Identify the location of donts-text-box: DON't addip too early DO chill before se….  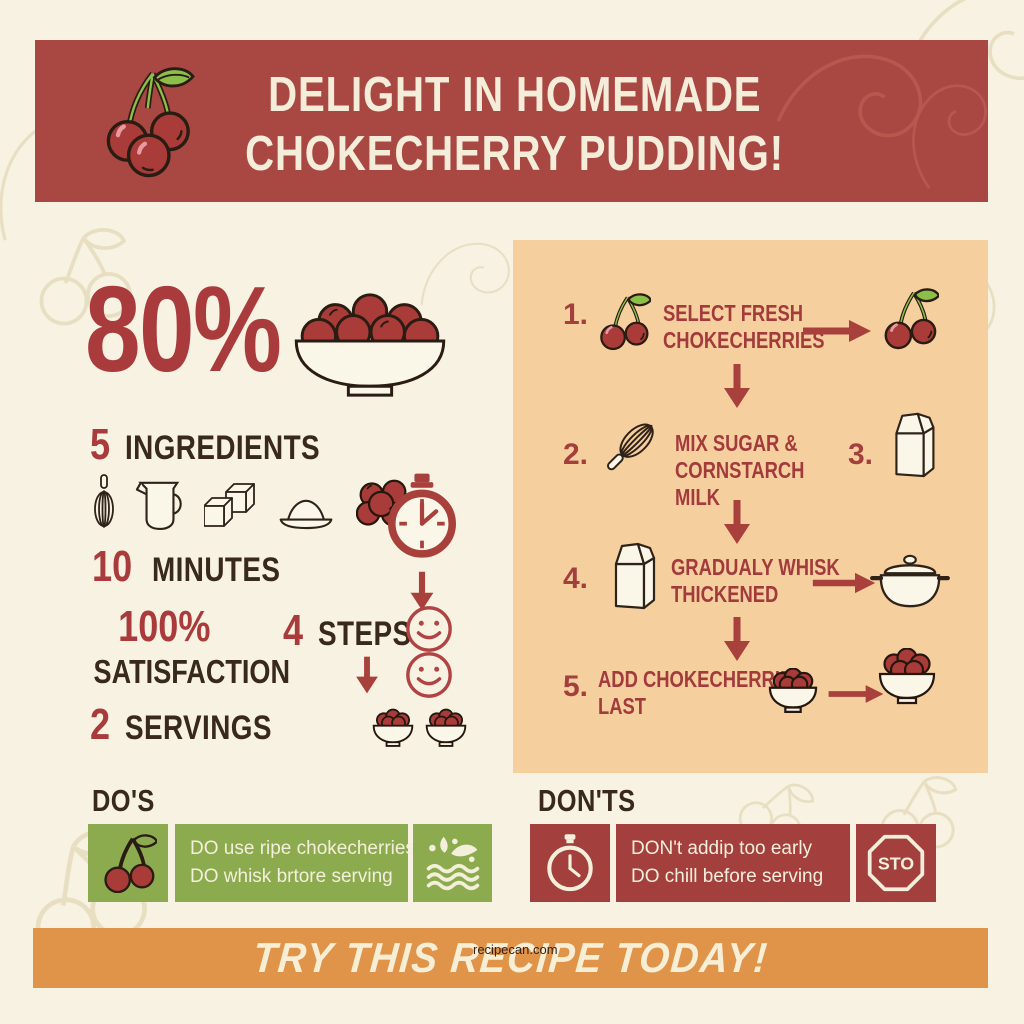
(733, 863).